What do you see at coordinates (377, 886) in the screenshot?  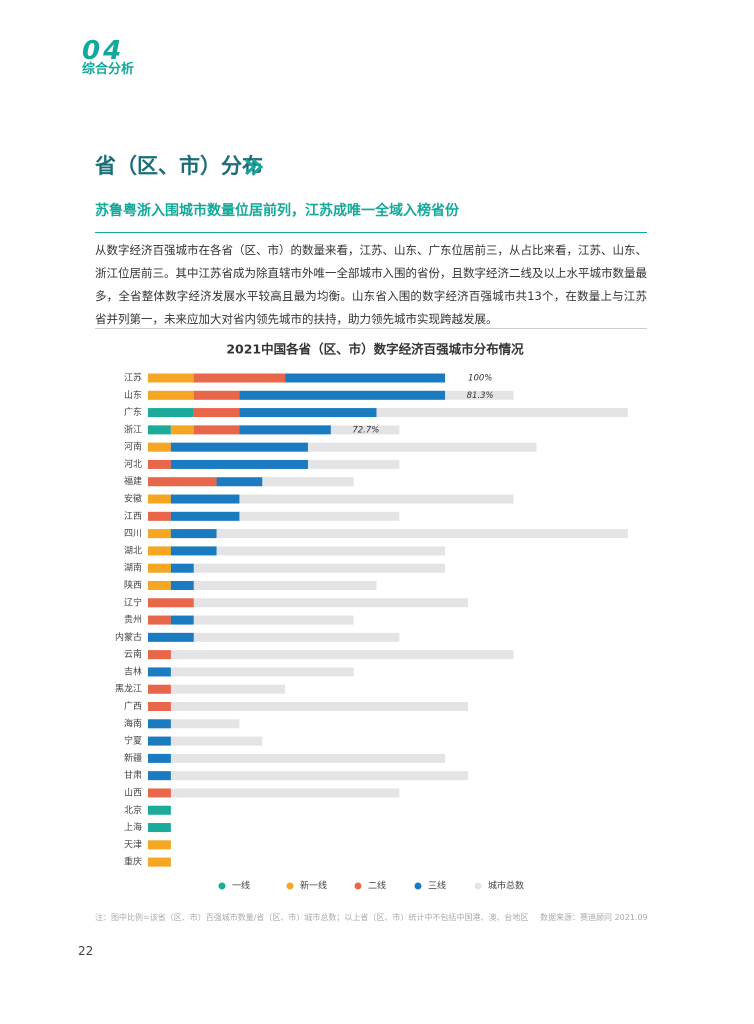 I see `legend-label: 二线` at bounding box center [377, 886].